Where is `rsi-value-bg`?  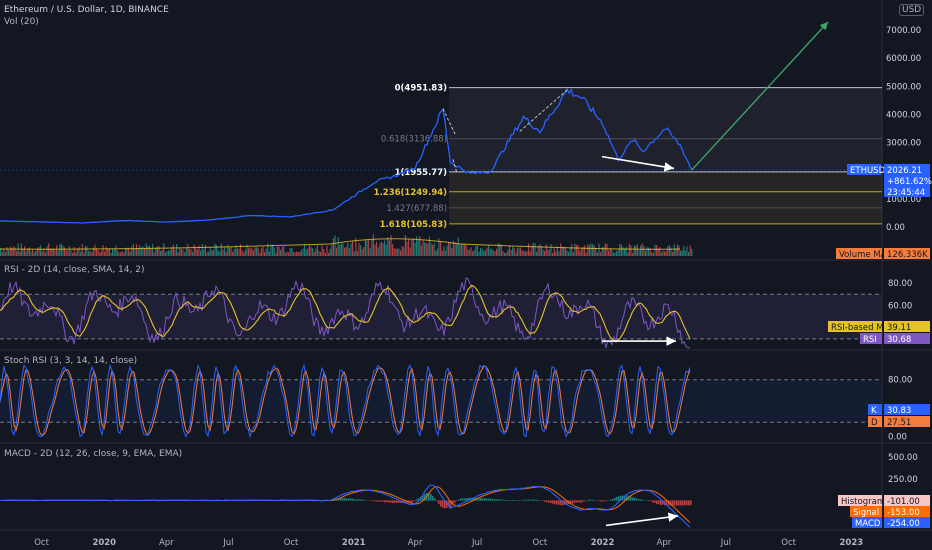 rsi-value-bg is located at coordinates (907, 338).